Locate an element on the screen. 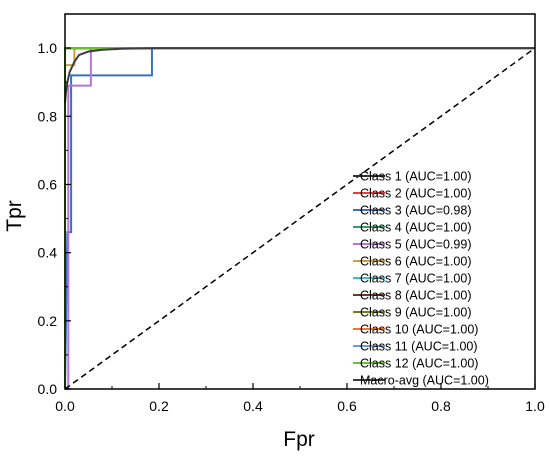 The height and width of the screenshot is (457, 550). x-tick-label: 0.0 is located at coordinates (65, 406).